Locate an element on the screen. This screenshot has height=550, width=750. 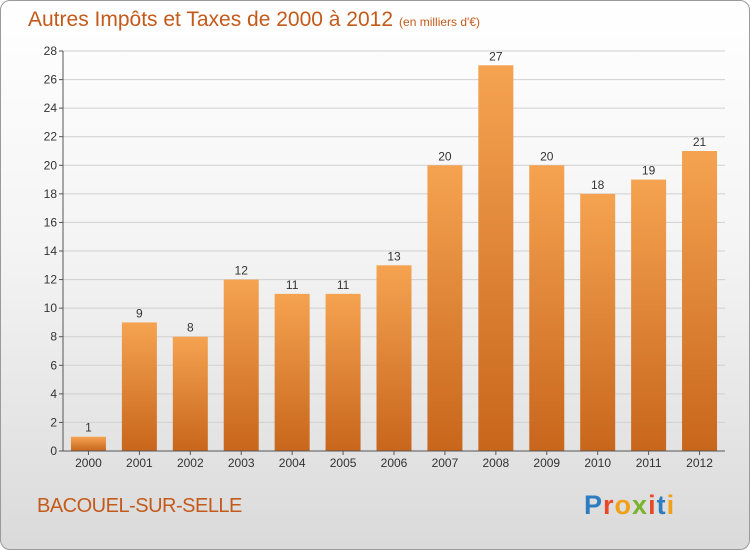
y-tick-label: 2 is located at coordinates (53, 422).